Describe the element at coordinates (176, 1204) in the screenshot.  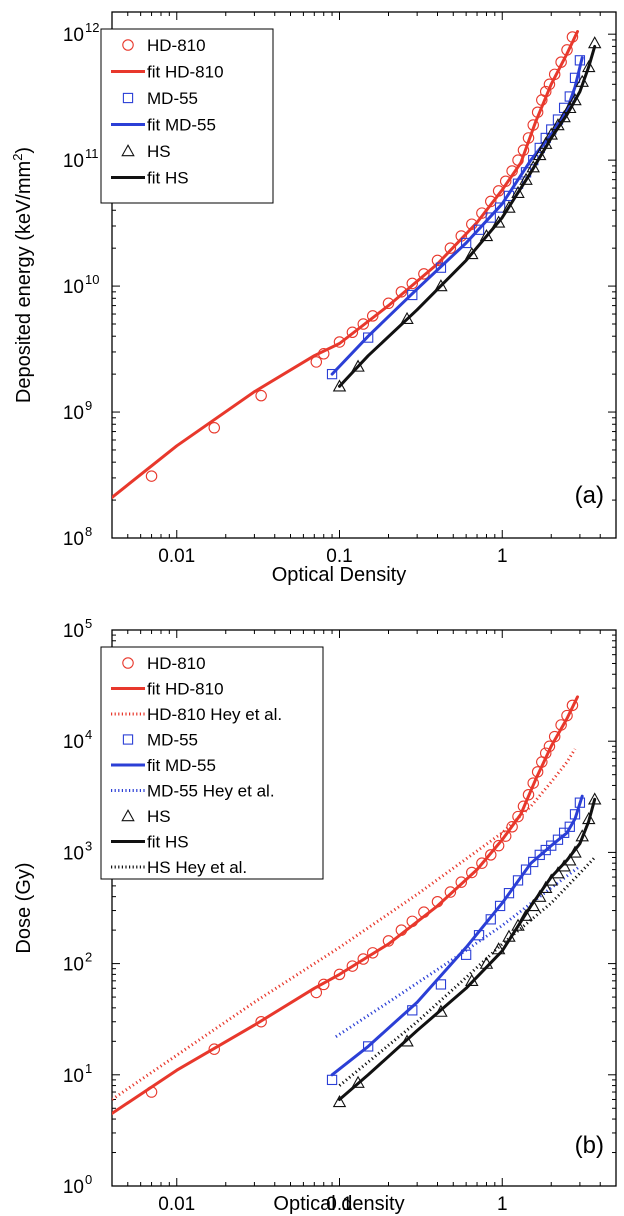
I see `x-tick-label: 0.01` at that location.